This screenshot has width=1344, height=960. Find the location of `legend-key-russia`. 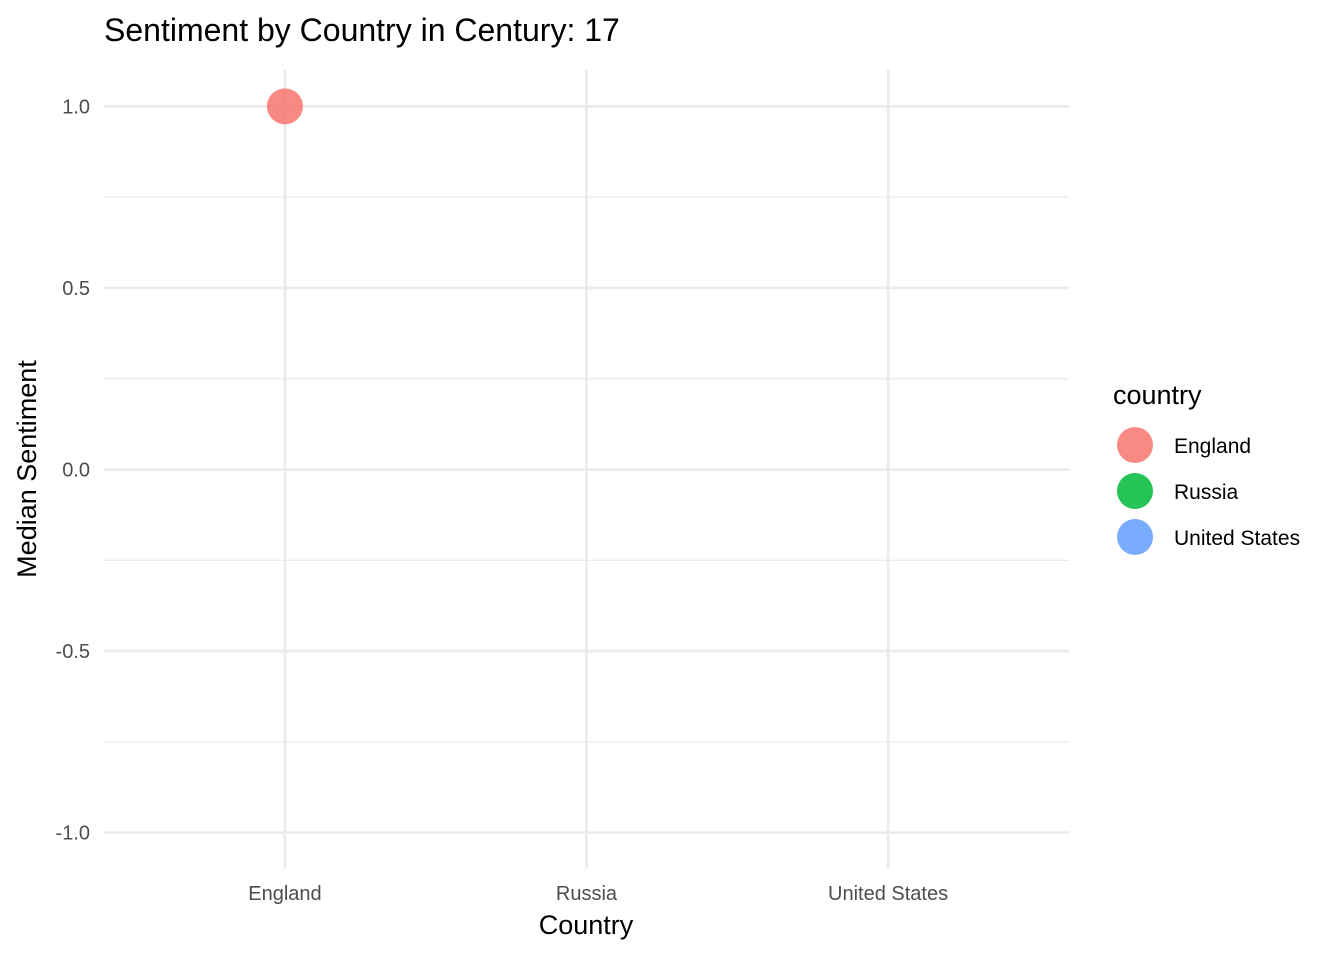

legend-key-russia is located at coordinates (1135, 491).